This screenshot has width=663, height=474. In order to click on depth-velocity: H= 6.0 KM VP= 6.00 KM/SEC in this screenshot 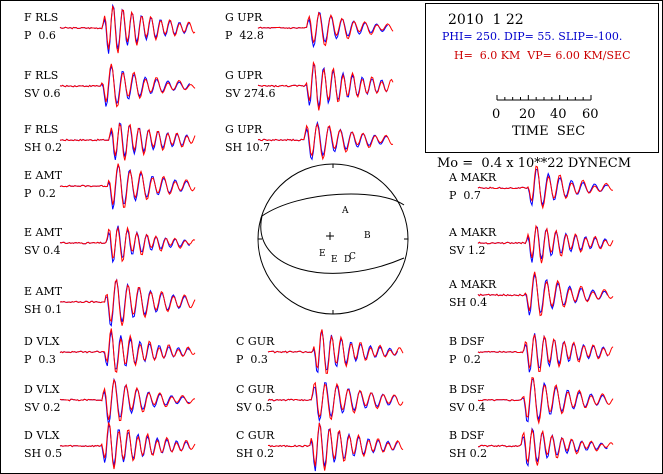, I will do `click(542, 55)`.